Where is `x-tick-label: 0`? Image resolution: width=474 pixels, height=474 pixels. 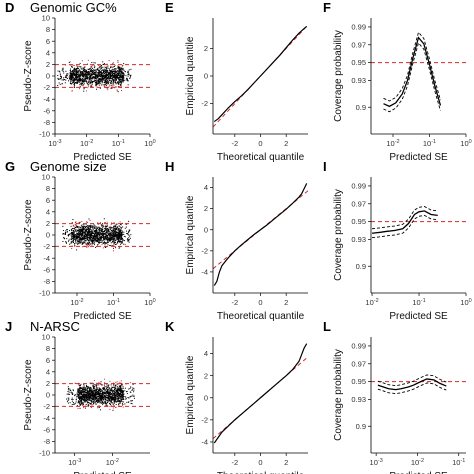 x-tick-label: 0 is located at coordinates (260, 302).